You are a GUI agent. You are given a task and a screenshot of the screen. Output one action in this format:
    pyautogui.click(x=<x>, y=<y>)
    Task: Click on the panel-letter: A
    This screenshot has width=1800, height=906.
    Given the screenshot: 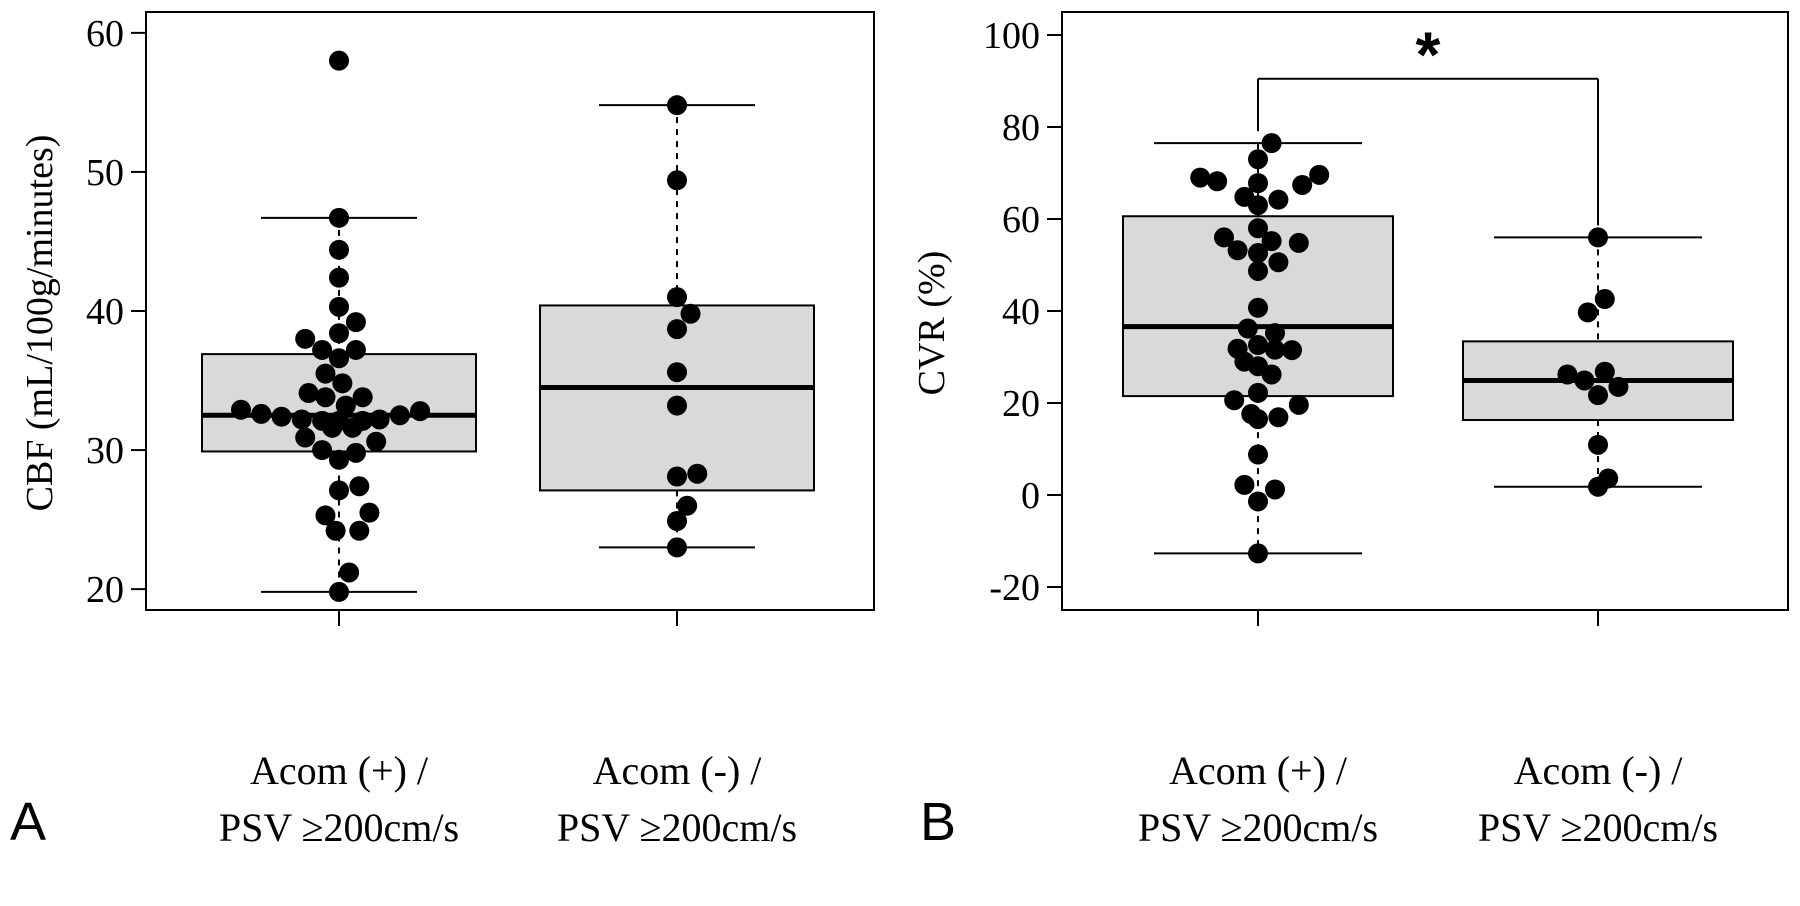 What is the action you would take?
    pyautogui.click(x=28, y=822)
    